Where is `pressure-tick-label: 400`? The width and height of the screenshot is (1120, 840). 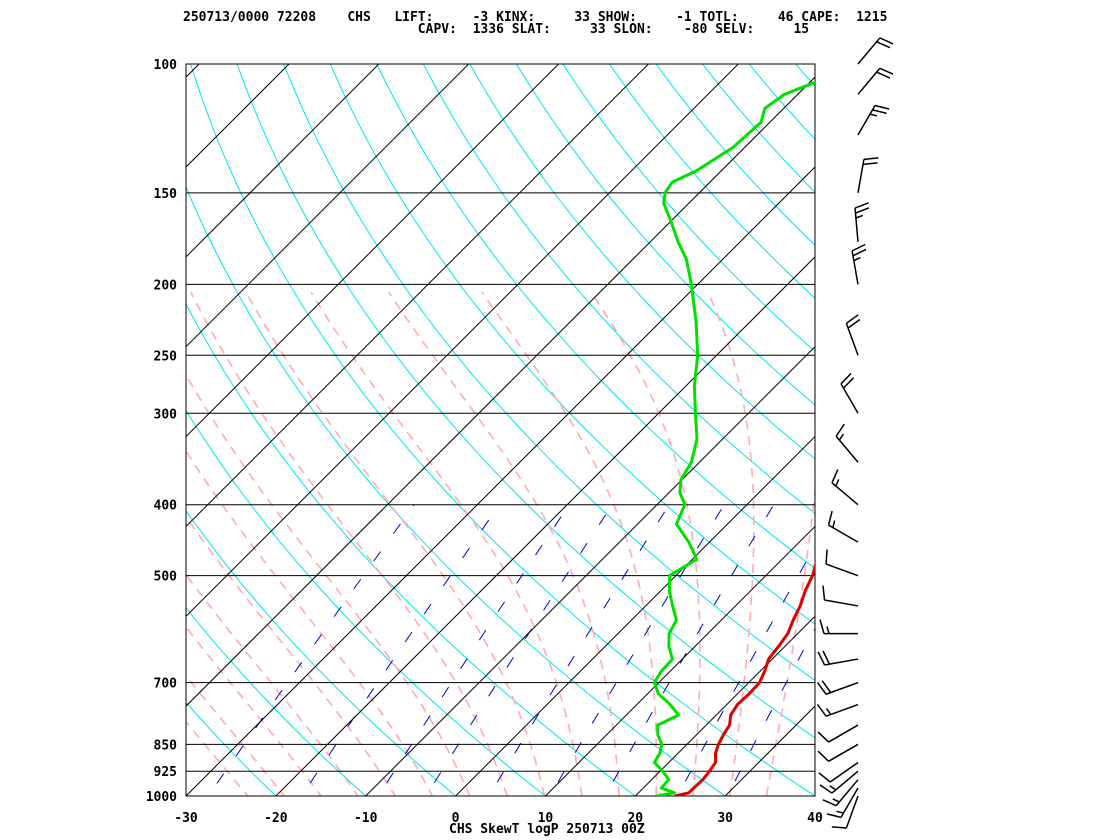
pressure-tick-label: 400 is located at coordinates (166, 506).